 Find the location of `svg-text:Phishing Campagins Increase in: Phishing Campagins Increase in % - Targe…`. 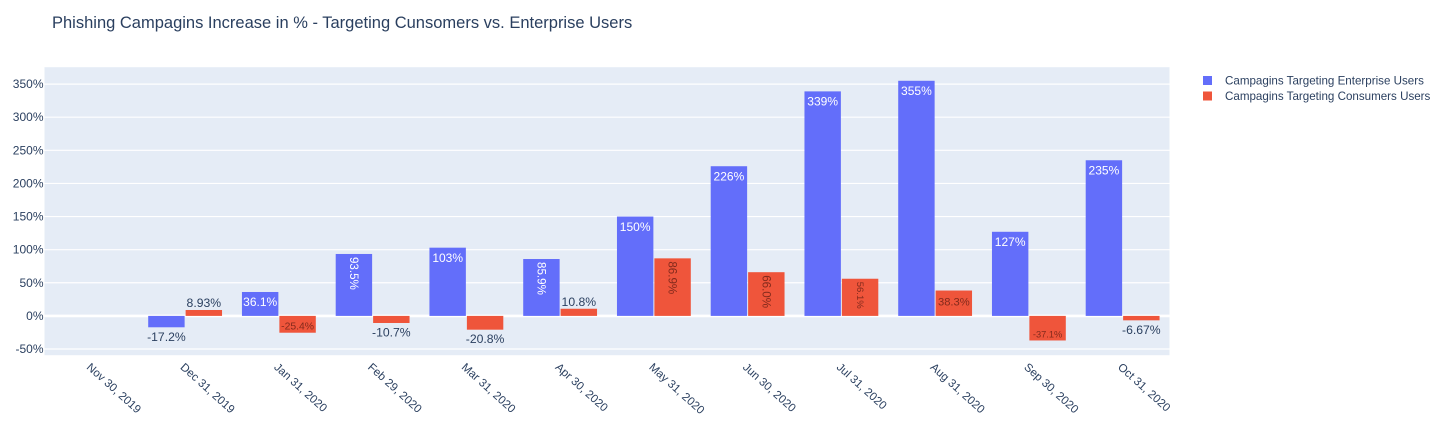

svg-text:Phishing Campagins Increase in: Phishing Campagins Increase in % - Targe… is located at coordinates (342, 23).